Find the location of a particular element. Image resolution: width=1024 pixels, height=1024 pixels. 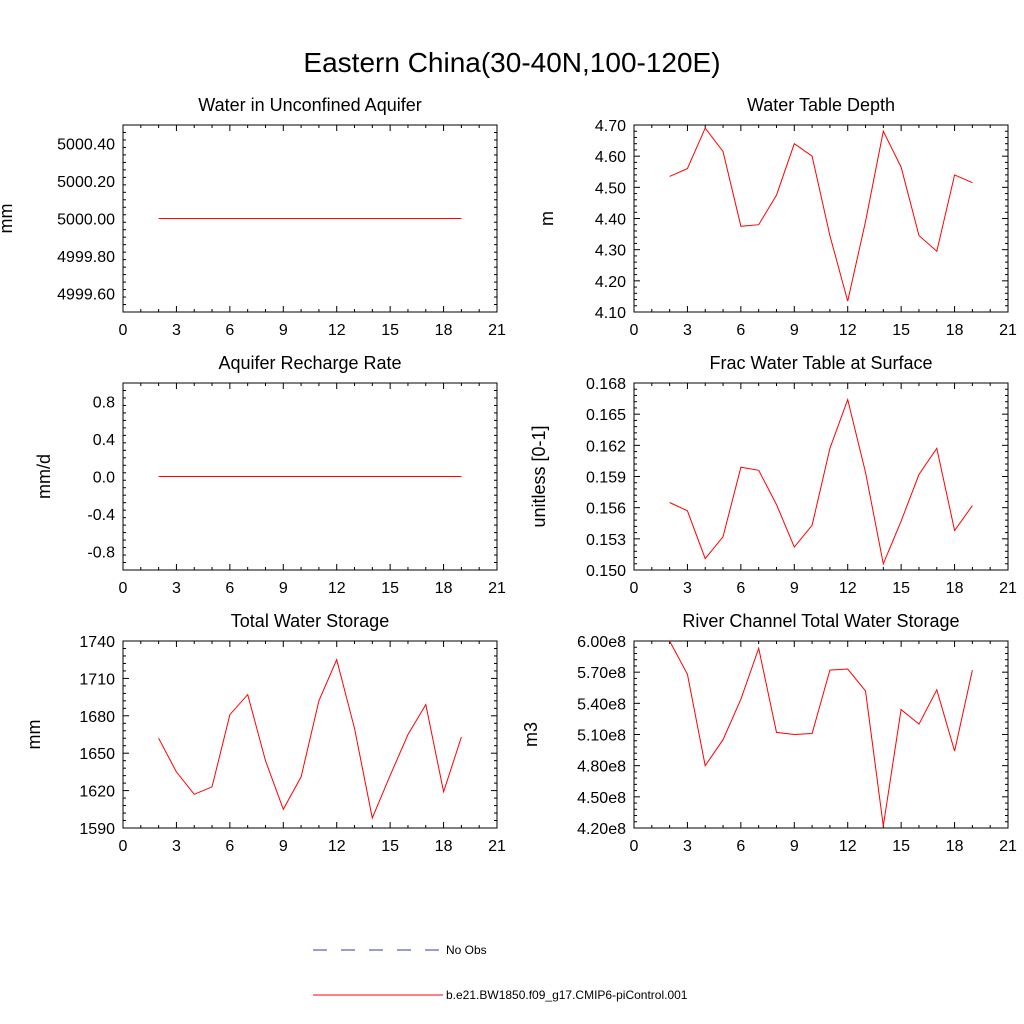

y-tick-label: 1740 is located at coordinates (97, 642).